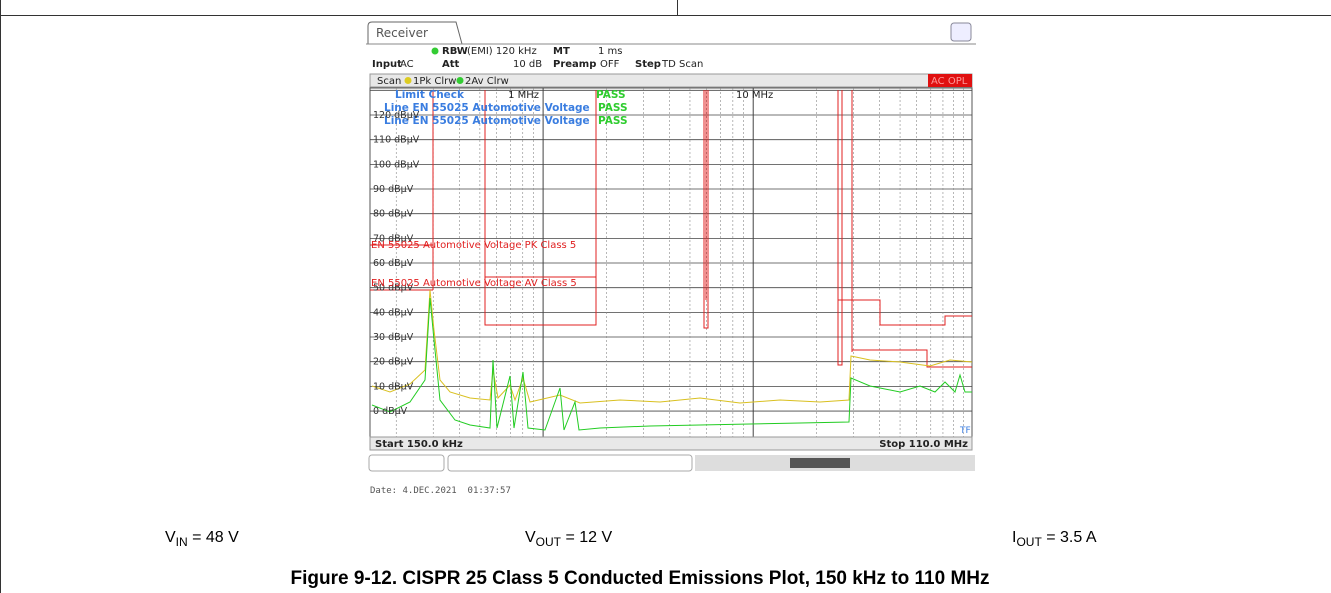 This screenshot has width=1331, height=593. What do you see at coordinates (965, 431) in the screenshot?
I see `marker: TF` at bounding box center [965, 431].